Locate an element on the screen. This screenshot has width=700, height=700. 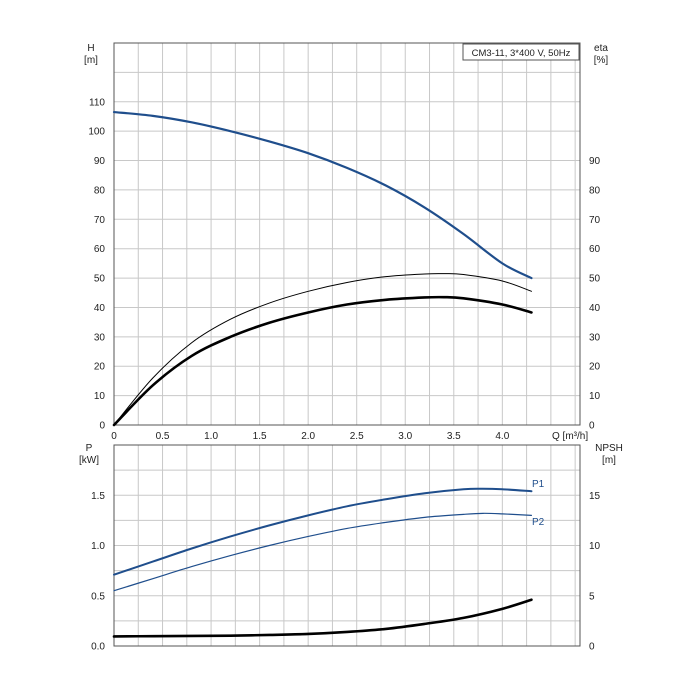
x-tick-label: 2.0 is located at coordinates (308, 436).